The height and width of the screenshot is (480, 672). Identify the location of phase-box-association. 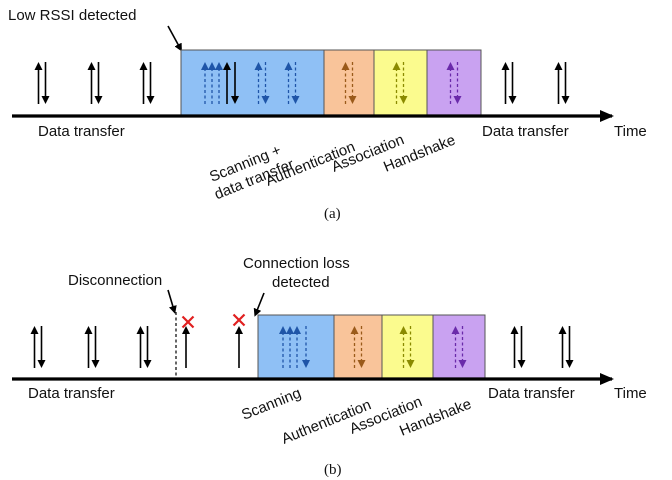
(400, 82).